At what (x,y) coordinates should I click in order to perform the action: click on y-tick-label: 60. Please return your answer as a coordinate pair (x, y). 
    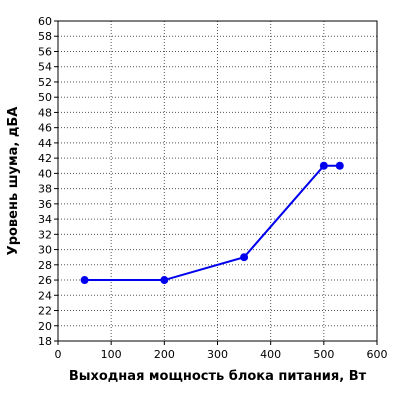
    Looking at the image, I should click on (45, 21).